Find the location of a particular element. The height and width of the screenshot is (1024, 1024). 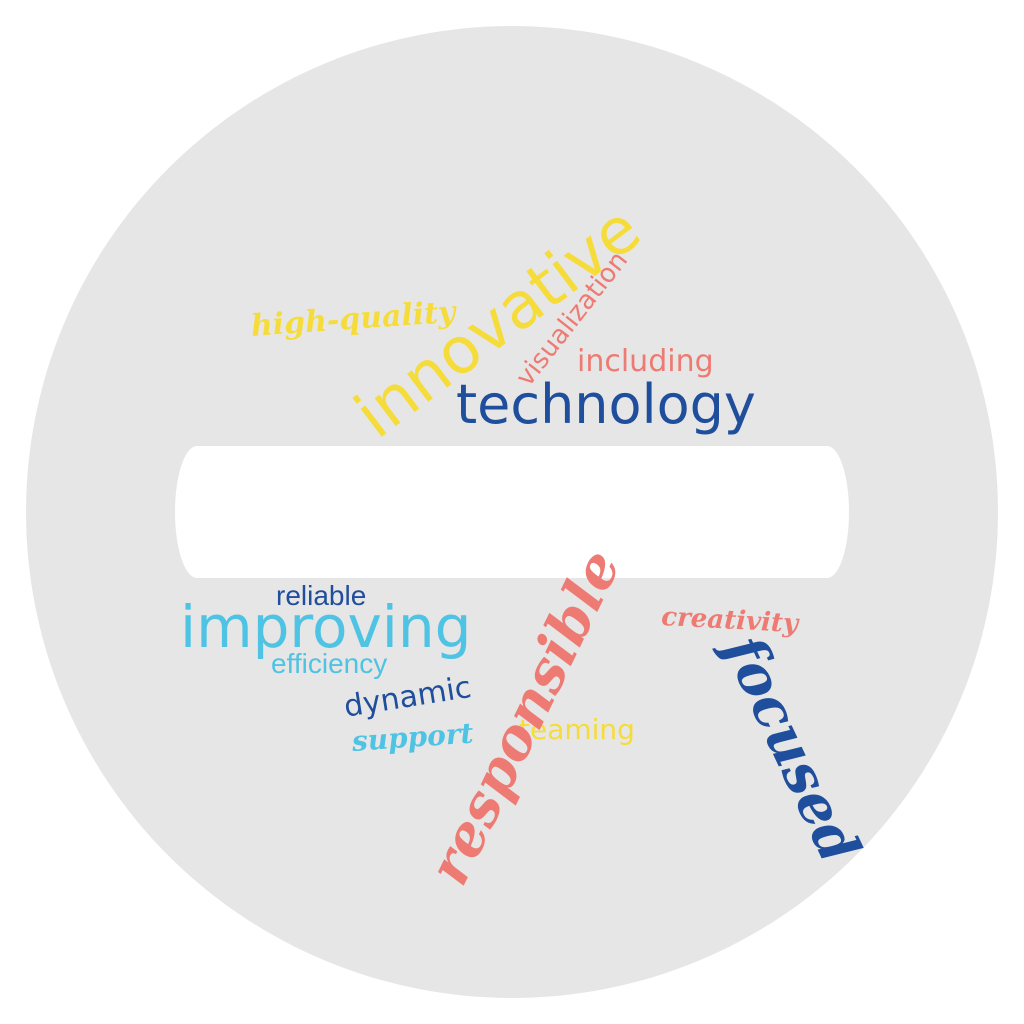

word-improving: improving is located at coordinates (326, 627).